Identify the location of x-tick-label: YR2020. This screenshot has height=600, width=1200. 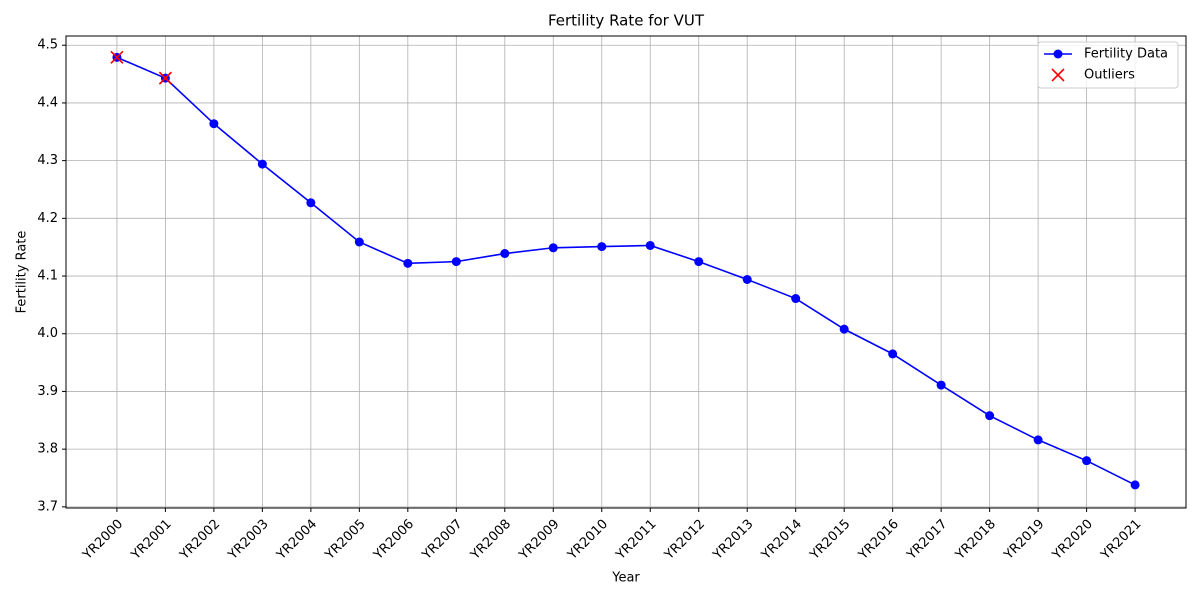
(1072, 540).